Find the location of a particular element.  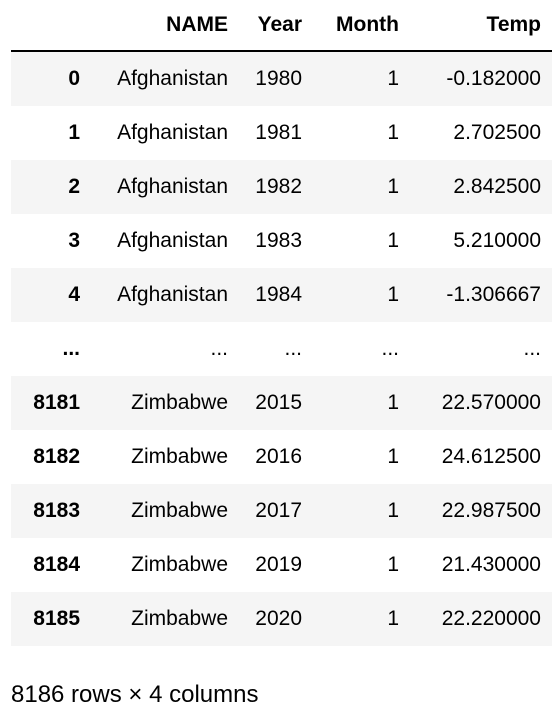

cell-year: 1983 is located at coordinates (278, 240).